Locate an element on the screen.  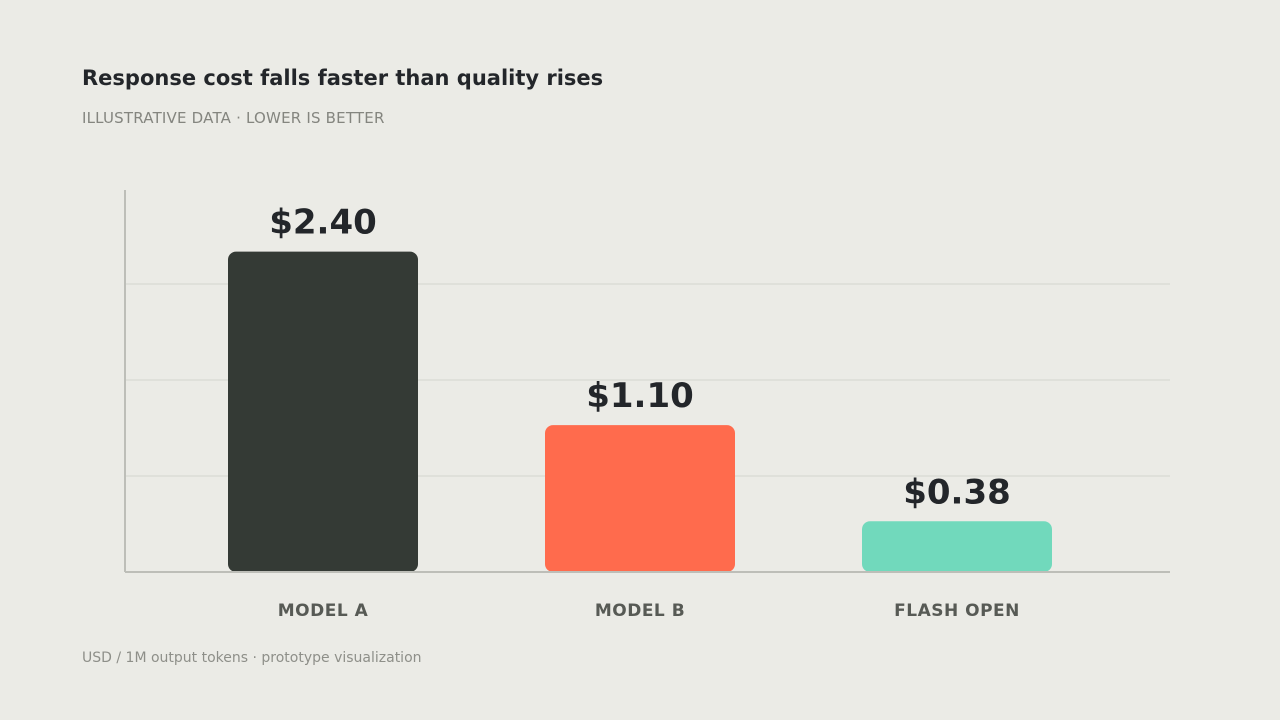
value-label: $2.40 is located at coordinates (323, 223).